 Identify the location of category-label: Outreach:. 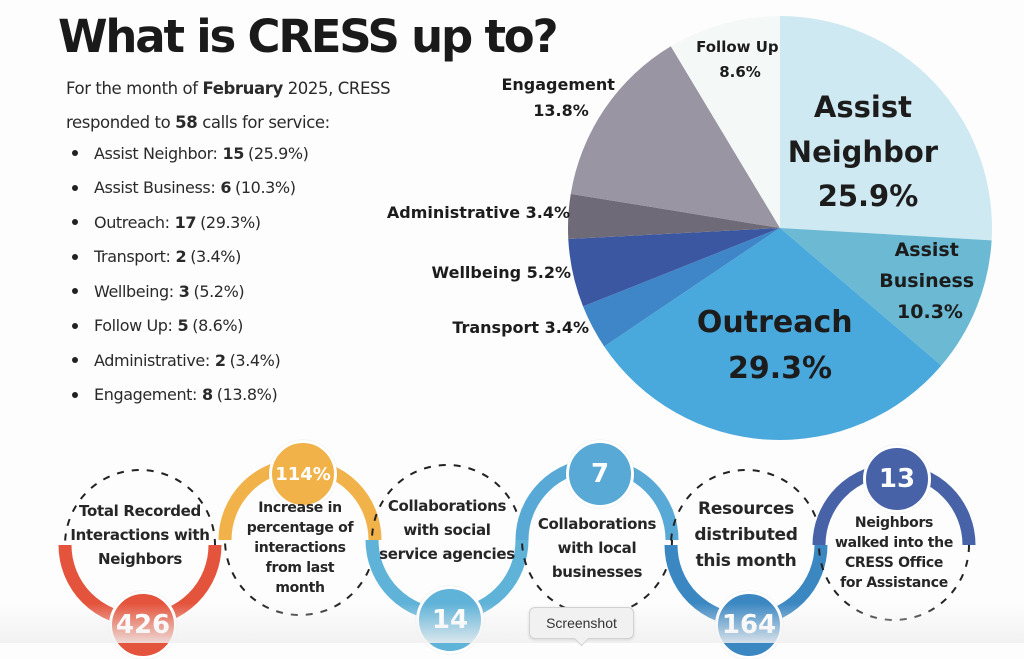
(132, 222).